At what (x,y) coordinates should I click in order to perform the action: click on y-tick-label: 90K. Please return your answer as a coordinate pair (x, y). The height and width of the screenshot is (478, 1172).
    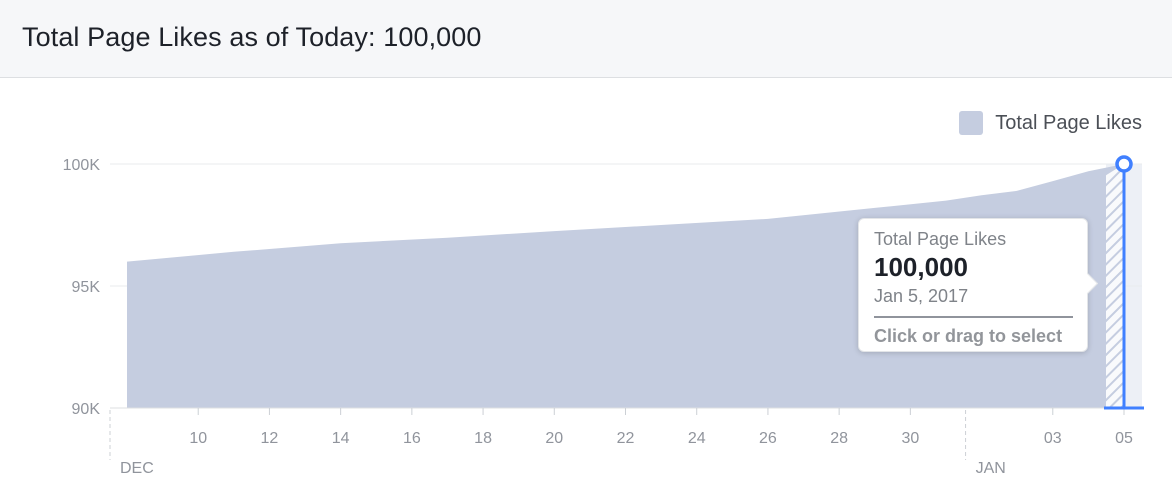
    Looking at the image, I should click on (86, 409).